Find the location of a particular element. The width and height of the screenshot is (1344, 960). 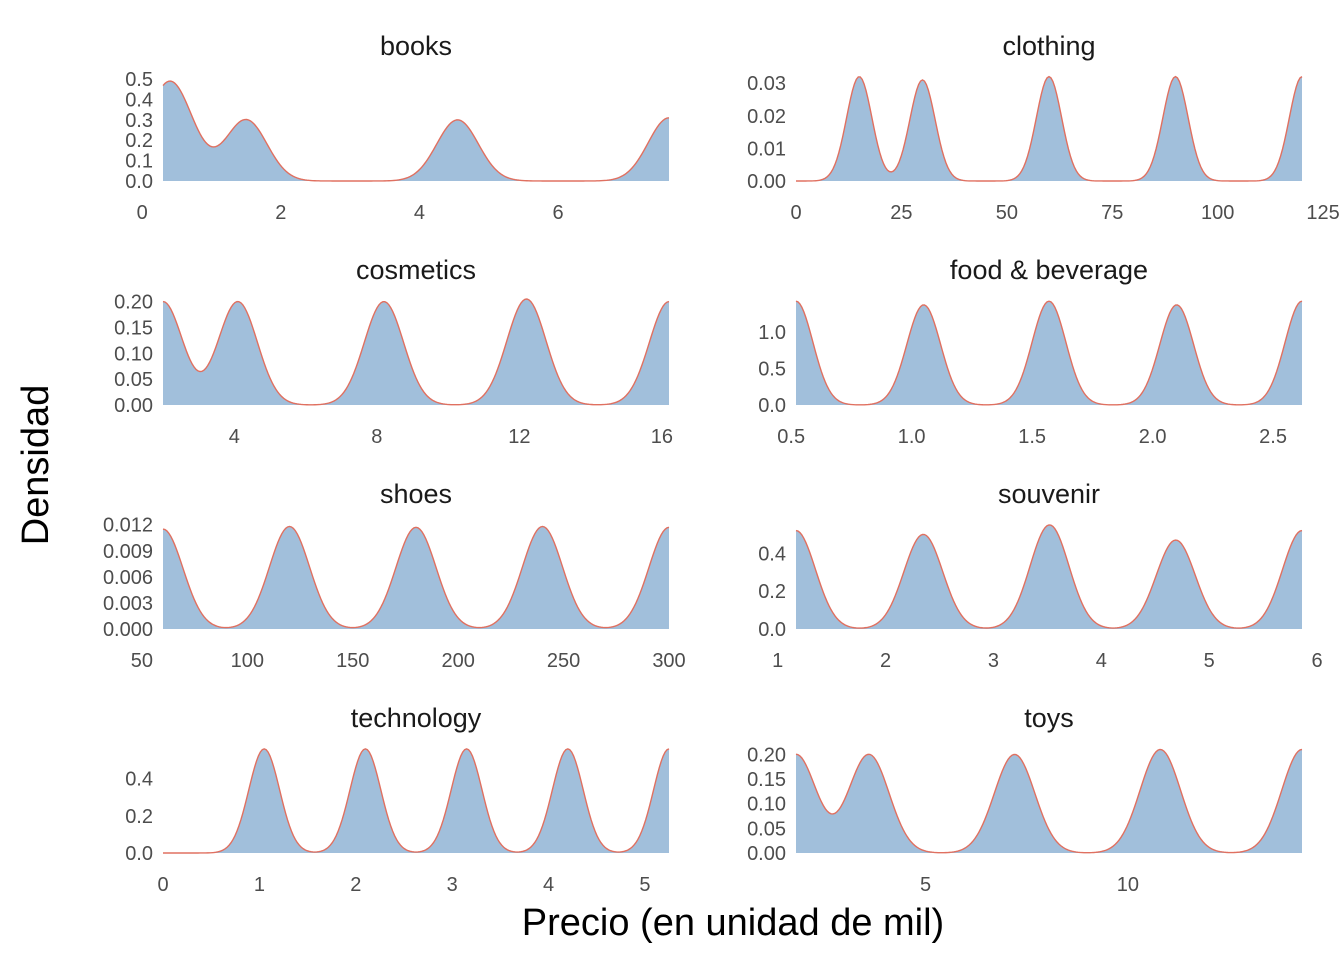

x-tick-label-shoes: 50 is located at coordinates (142, 661).